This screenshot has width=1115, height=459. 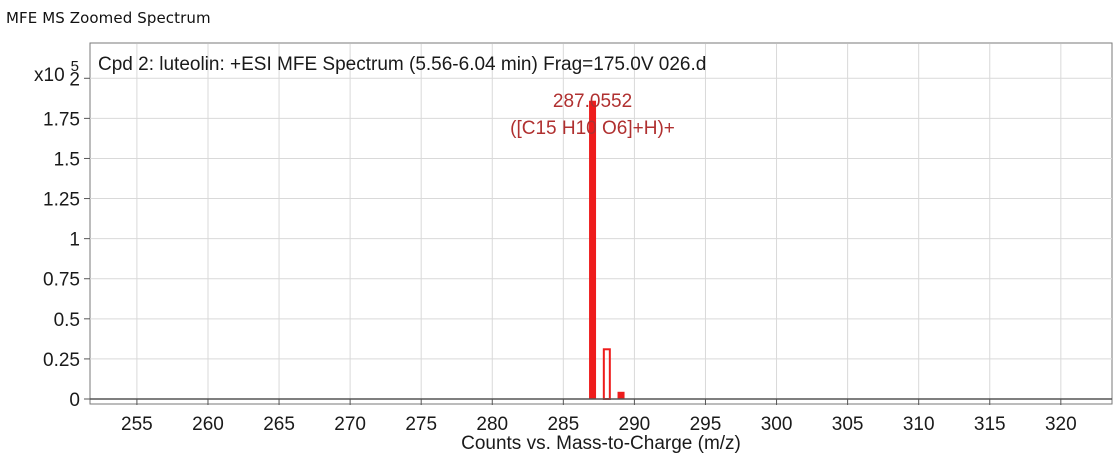 I want to click on y-tick-label: 1.25, so click(x=61, y=200).